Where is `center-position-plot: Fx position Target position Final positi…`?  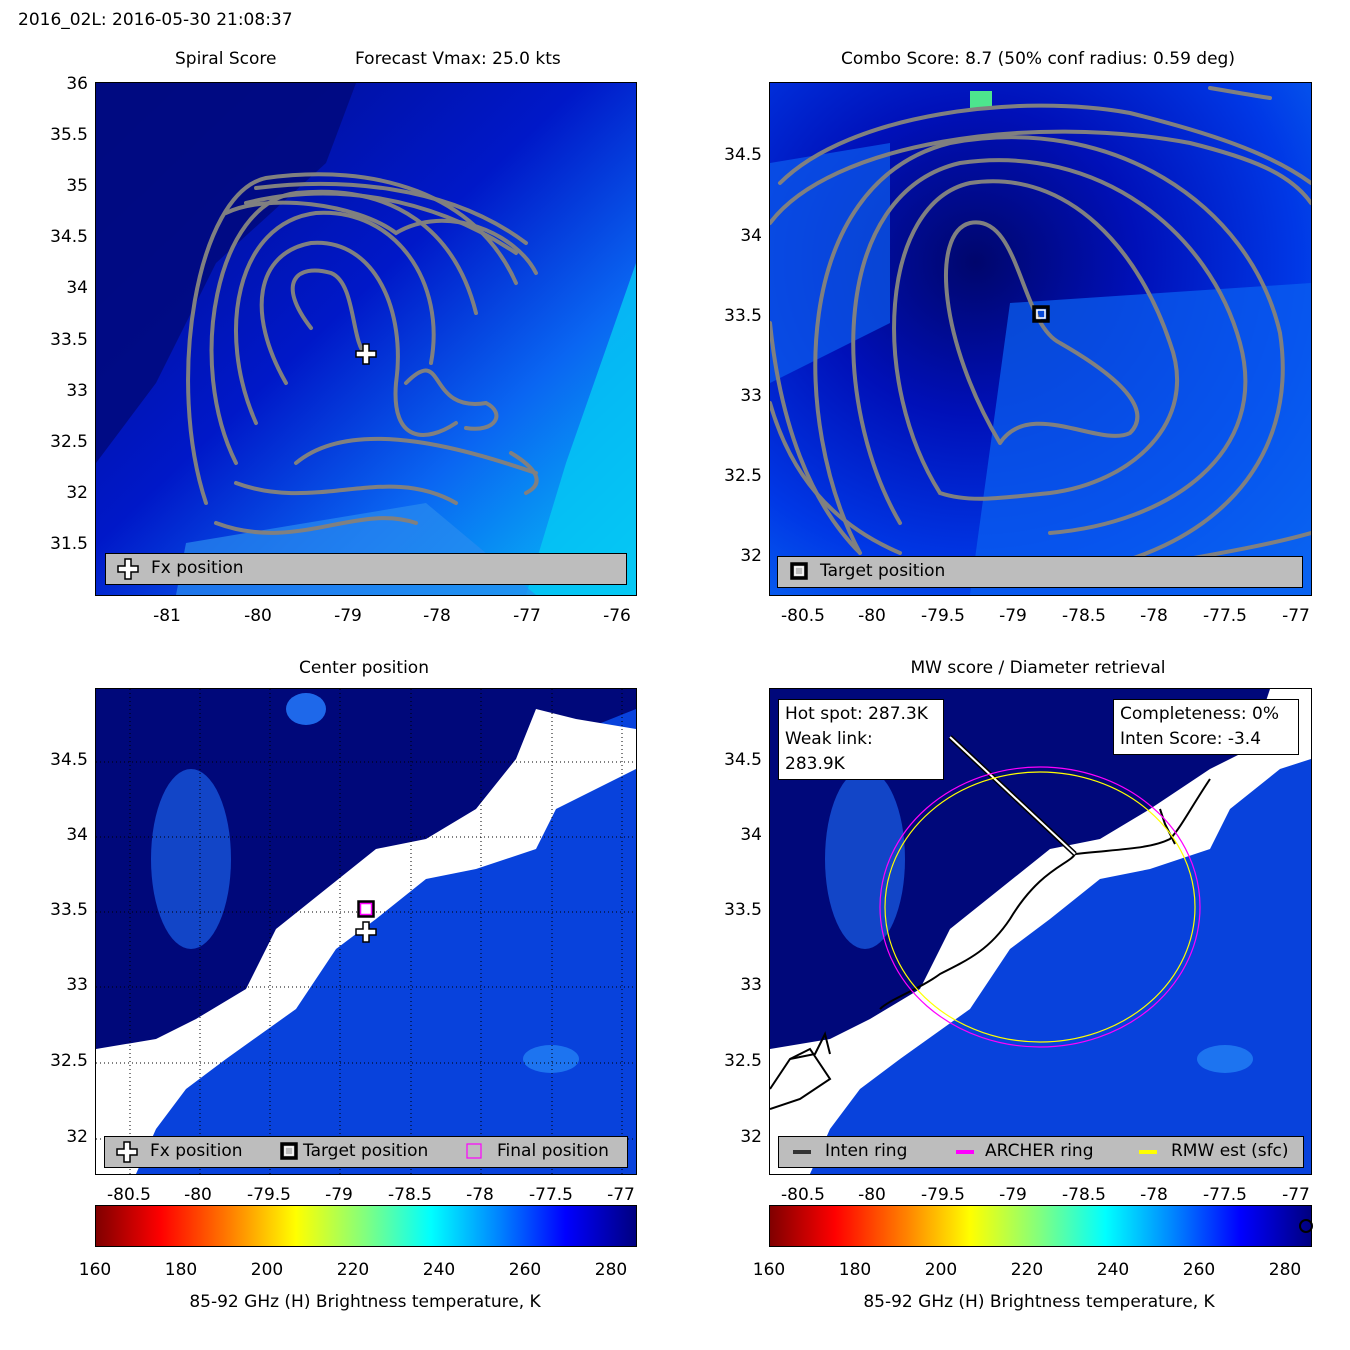
center-position-plot: Fx position Target position Final positi… is located at coordinates (366, 931).